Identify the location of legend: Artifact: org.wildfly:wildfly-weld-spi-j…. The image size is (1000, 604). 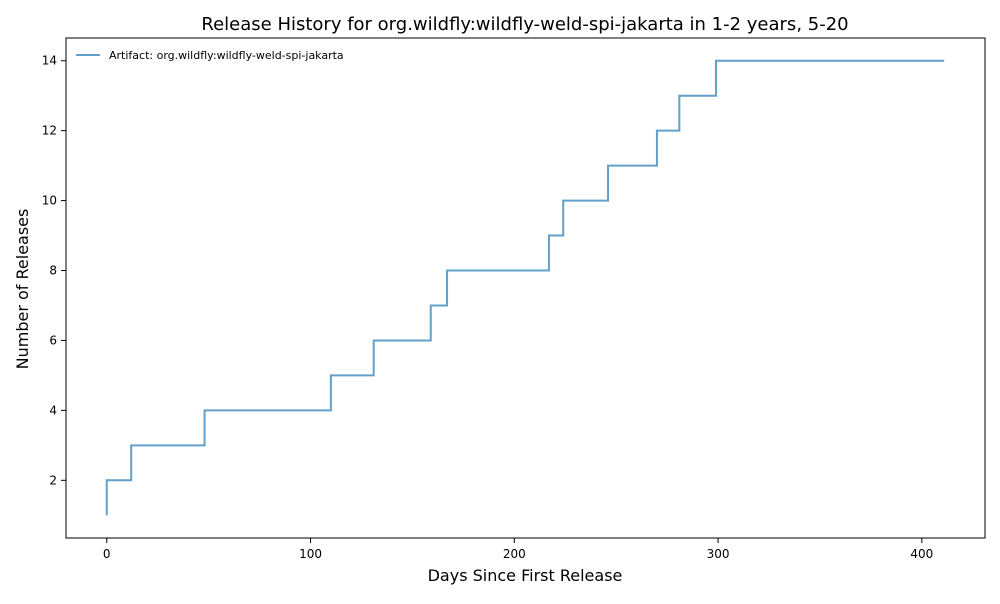
(210, 55).